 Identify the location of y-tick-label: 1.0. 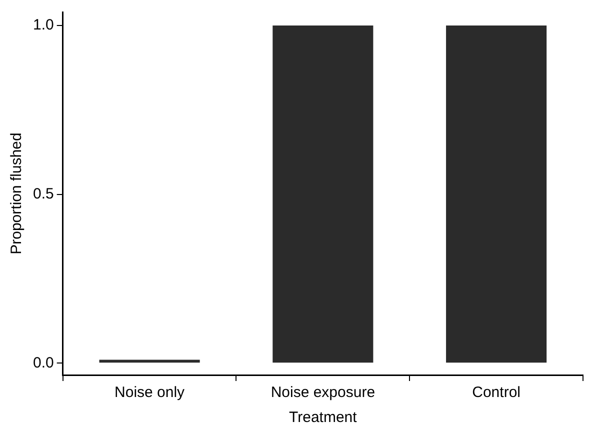
(43, 25).